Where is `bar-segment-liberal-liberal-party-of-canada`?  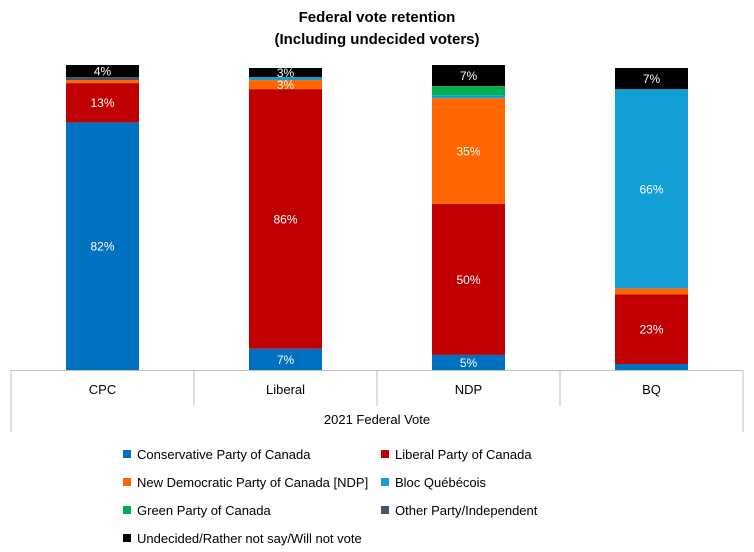 bar-segment-liberal-liberal-party-of-canada is located at coordinates (285, 219).